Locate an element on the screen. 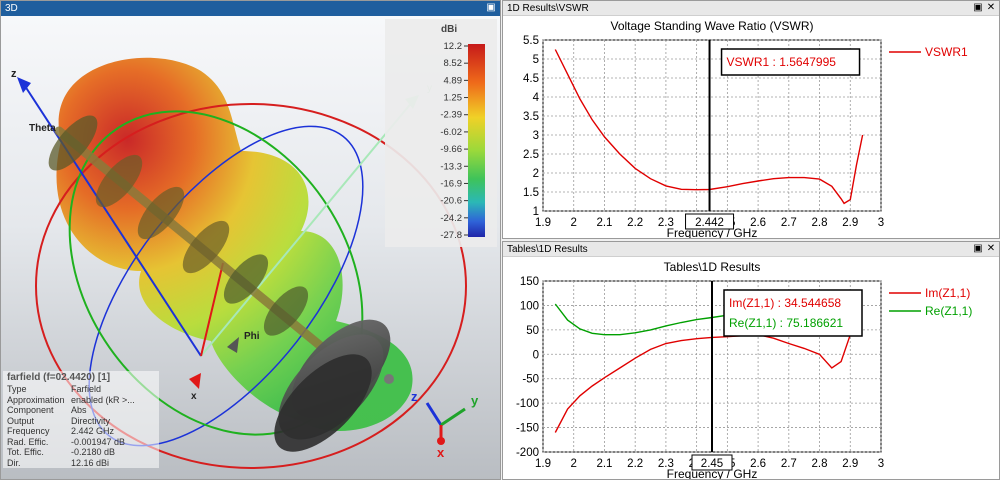 This screenshot has height=480, width=1000. colorbar-tick-label: -6.02 is located at coordinates (451, 132).